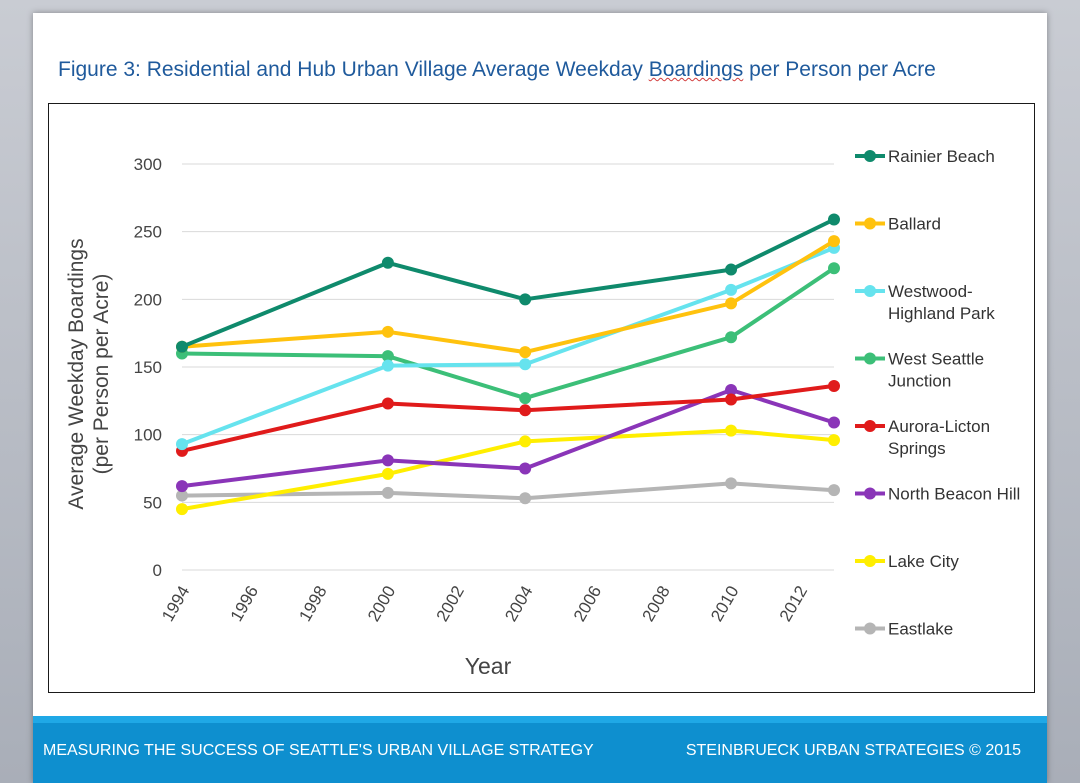  I want to click on y-tick-label: 50, so click(152, 502).